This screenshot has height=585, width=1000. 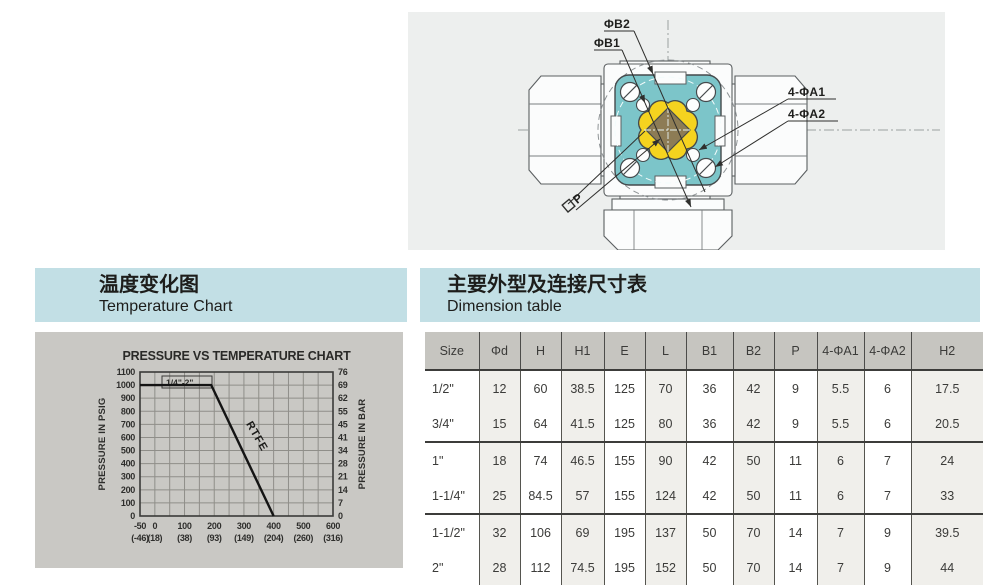 I want to click on temperature-chart-header: 温度变化图 Temperature Chart, so click(x=221, y=295).